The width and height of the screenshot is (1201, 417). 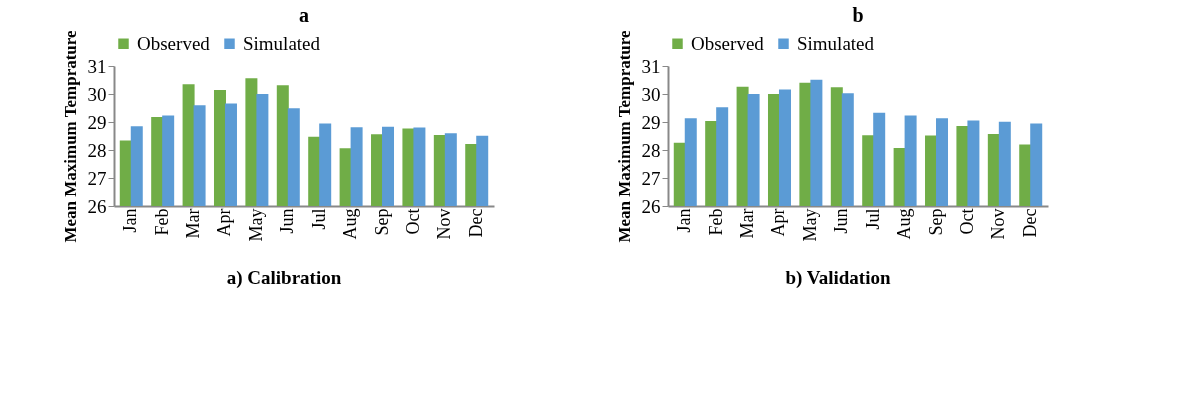 What do you see at coordinates (304, 14) in the screenshot?
I see `chart-title: a` at bounding box center [304, 14].